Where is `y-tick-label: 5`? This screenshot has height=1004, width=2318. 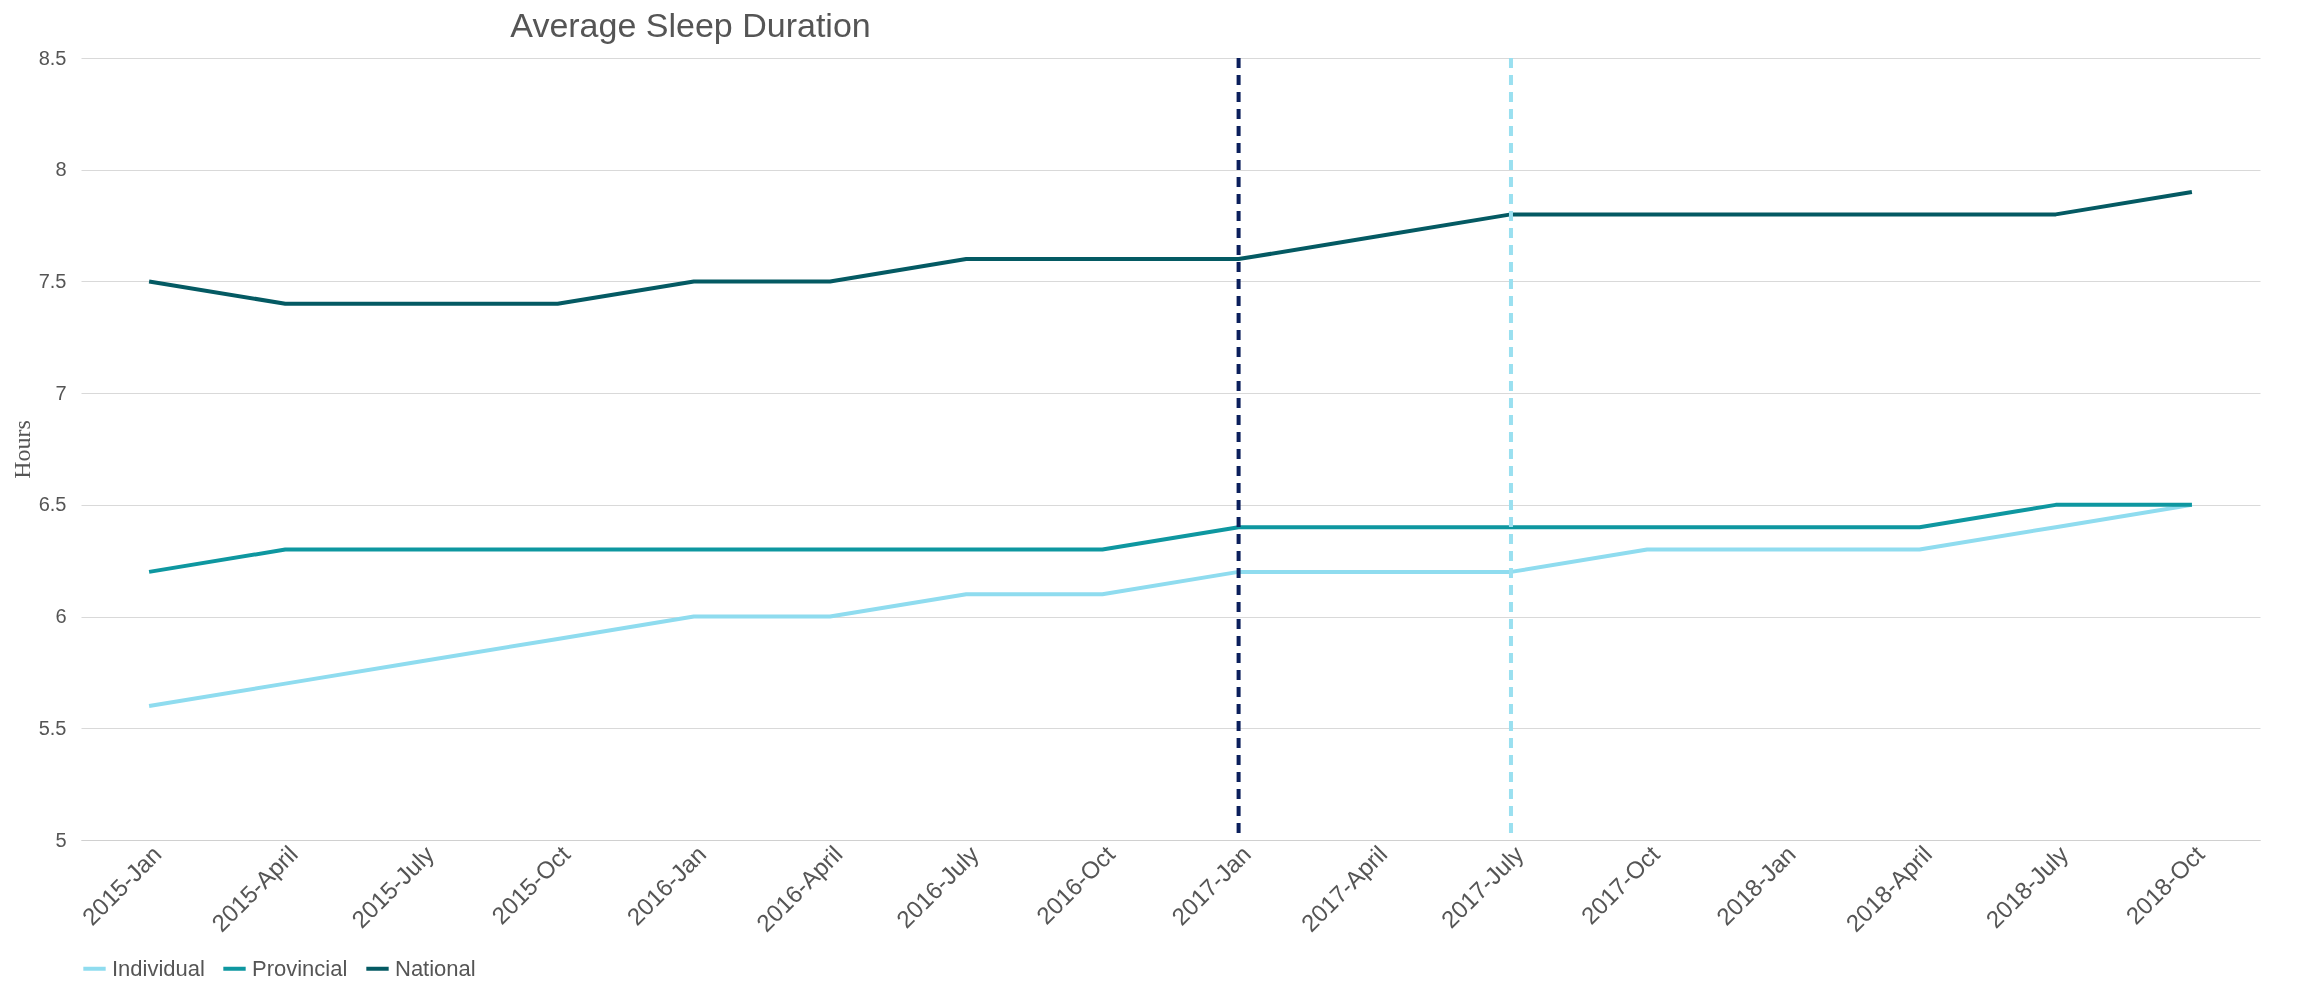 y-tick-label: 5 is located at coordinates (61, 839).